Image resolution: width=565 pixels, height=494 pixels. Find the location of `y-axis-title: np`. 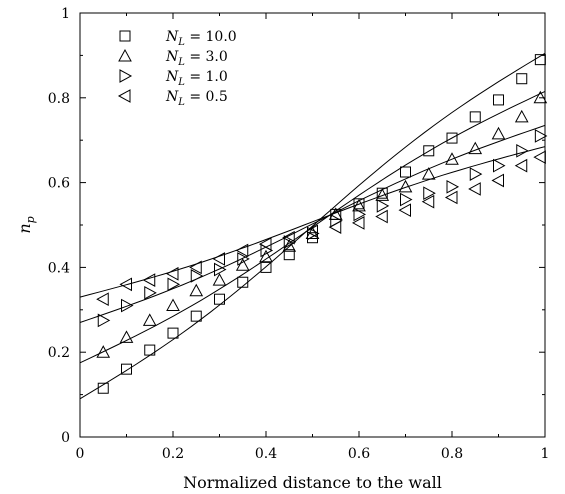

y-axis-title: np is located at coordinates (26, 224).